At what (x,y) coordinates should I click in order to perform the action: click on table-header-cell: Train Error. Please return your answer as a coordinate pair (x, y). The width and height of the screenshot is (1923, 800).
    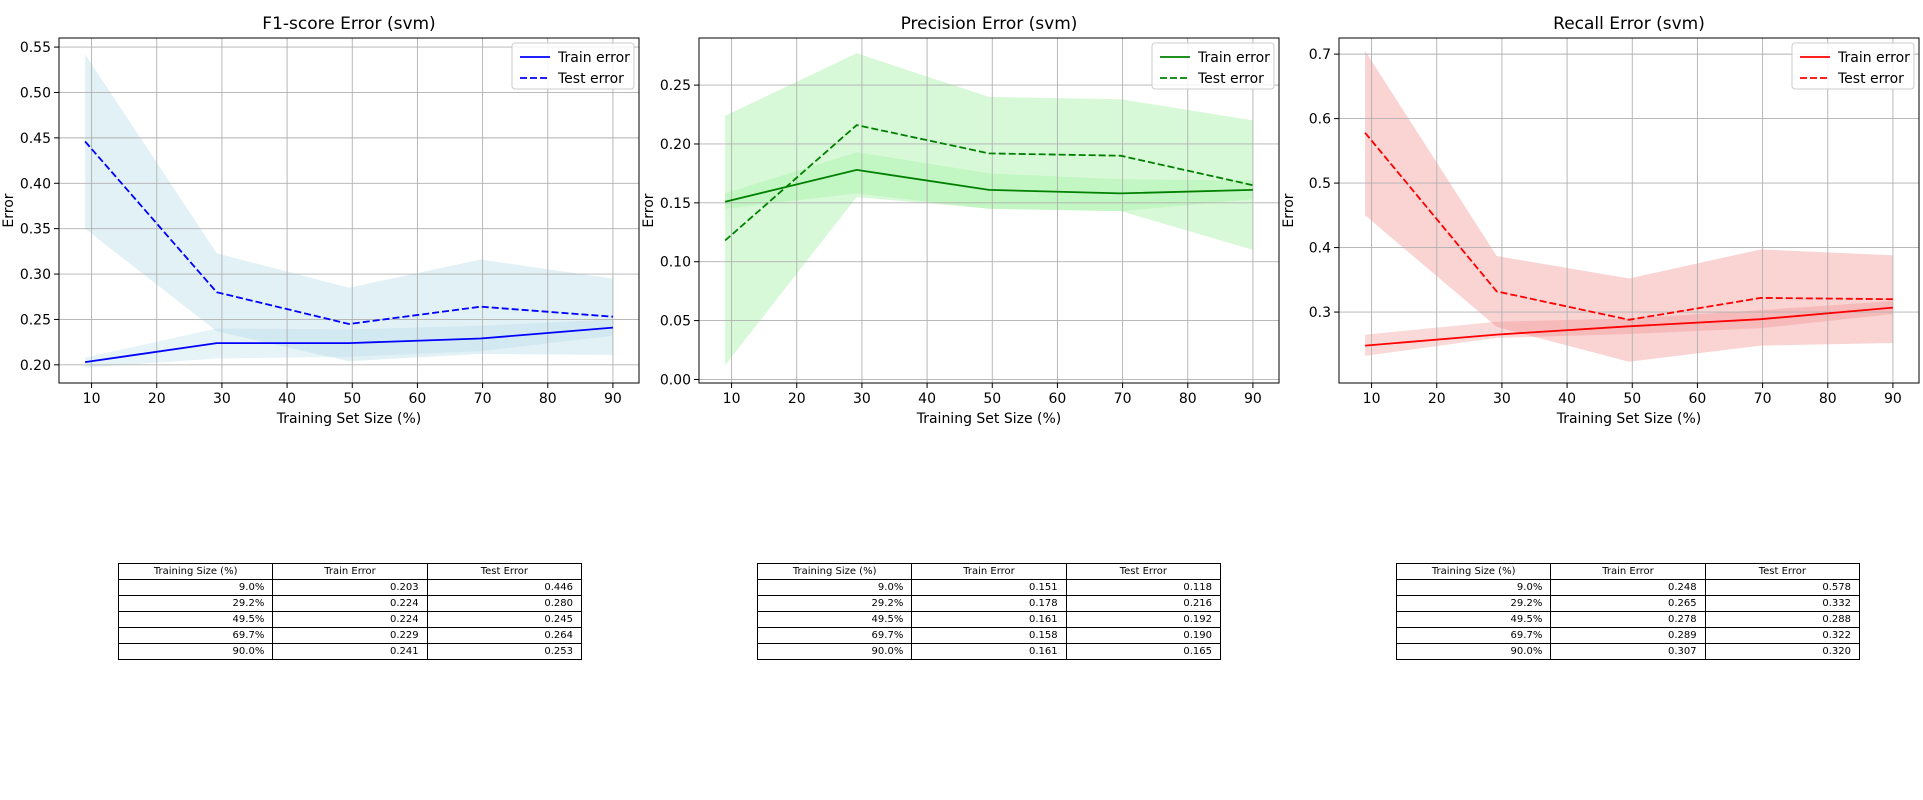
    Looking at the image, I should click on (350, 571).